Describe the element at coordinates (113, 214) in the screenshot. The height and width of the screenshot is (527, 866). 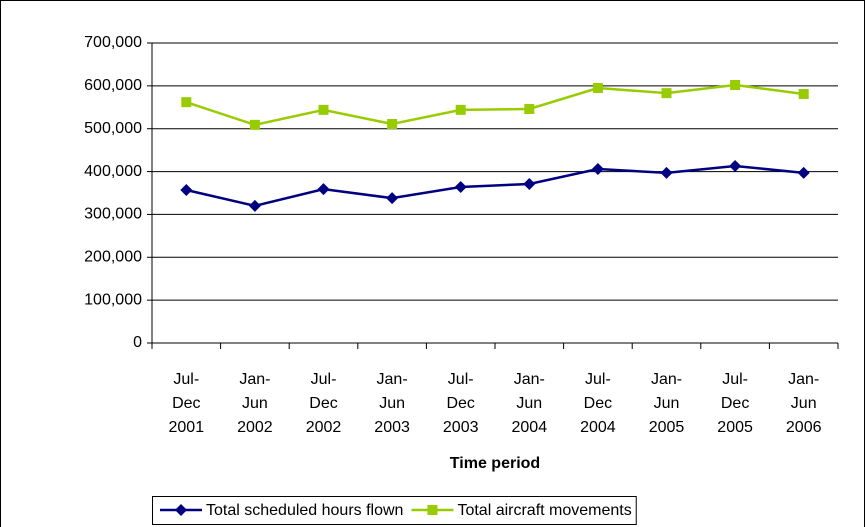
I see `y-tick-label: 300,000` at that location.